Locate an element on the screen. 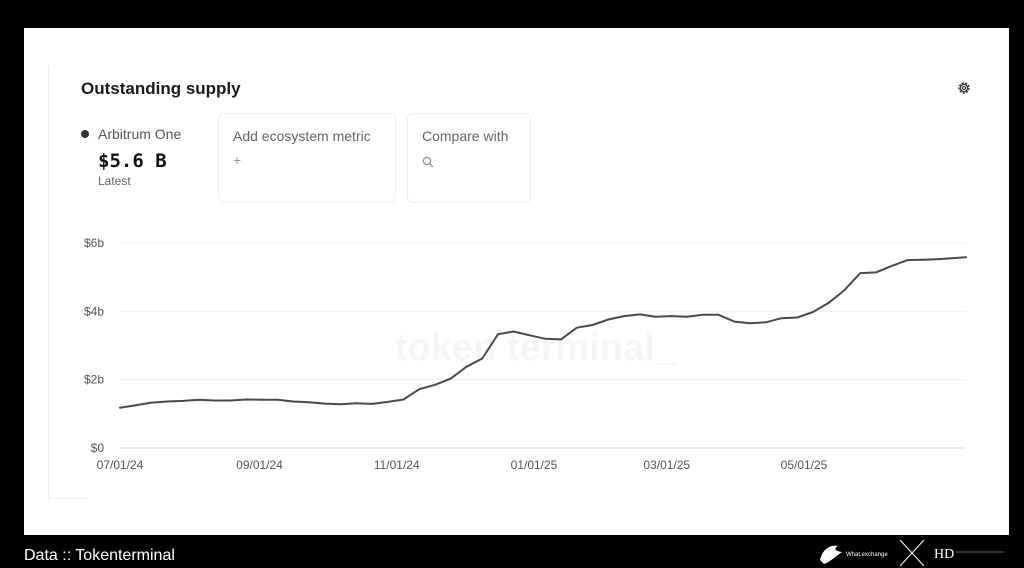 This screenshot has width=1024, height=568. add-metric-label: Add ecosystem metric is located at coordinates (302, 136).